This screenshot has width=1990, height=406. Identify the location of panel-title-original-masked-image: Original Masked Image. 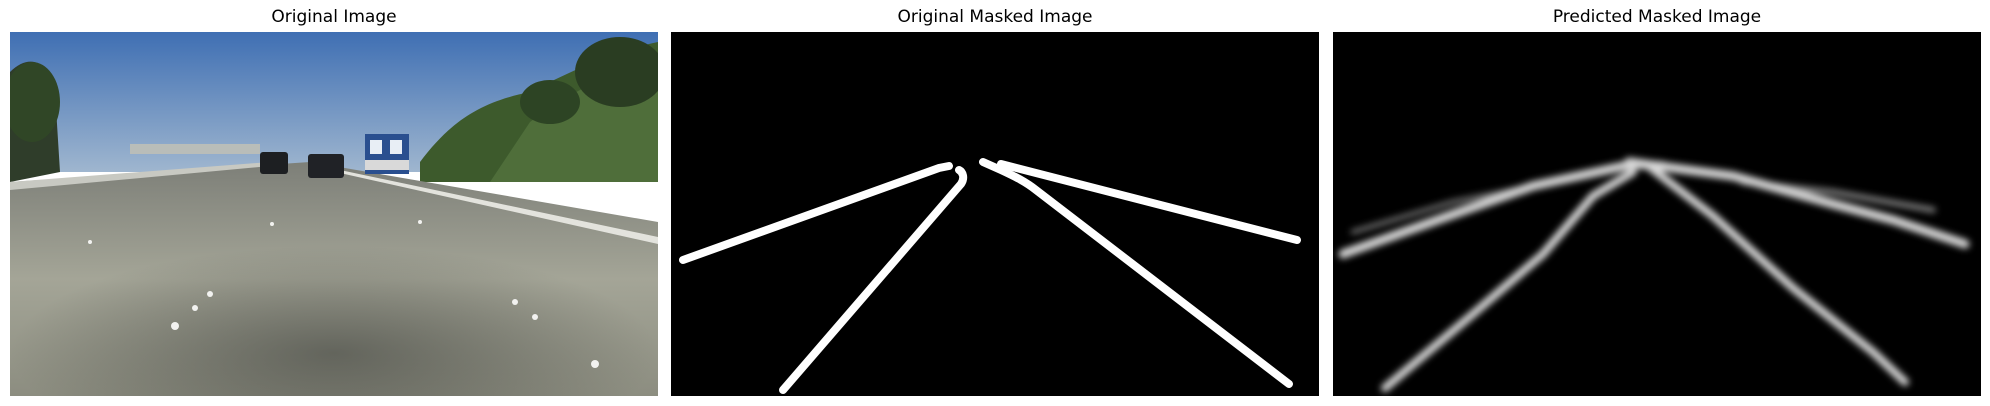
(995, 17).